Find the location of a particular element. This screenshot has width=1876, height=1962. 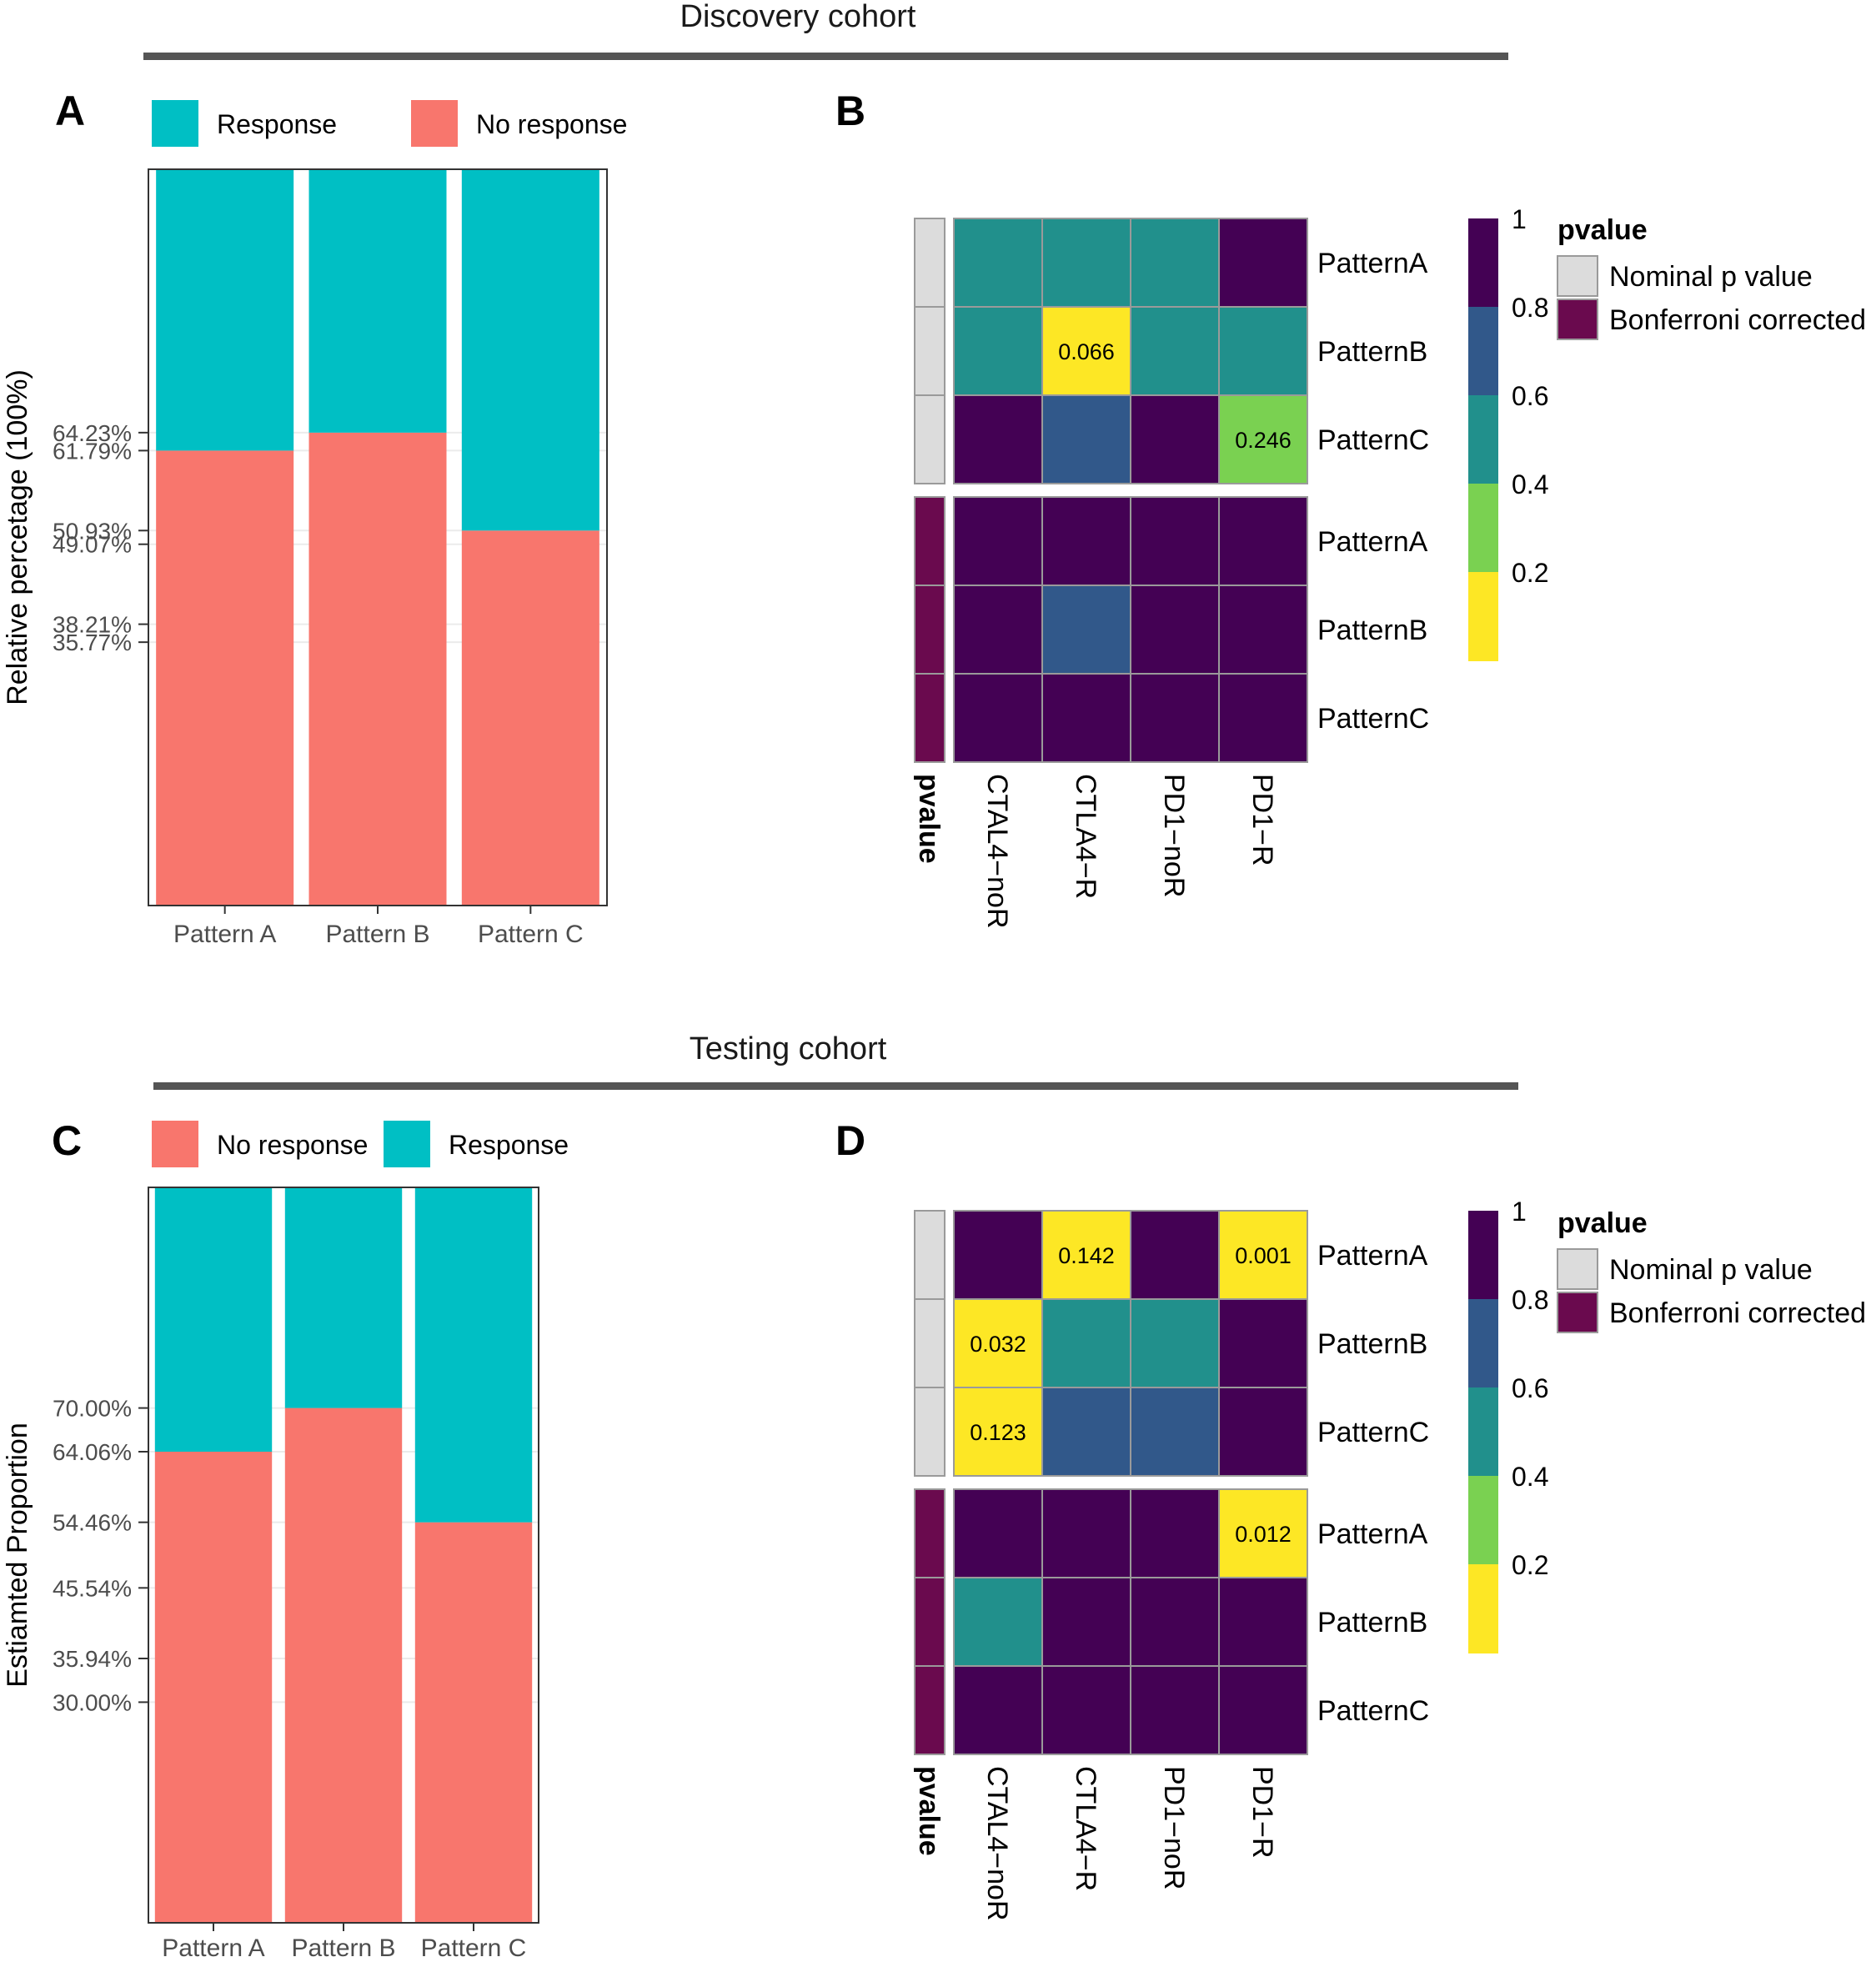

x-tick-label: Pattern C is located at coordinates (531, 934).